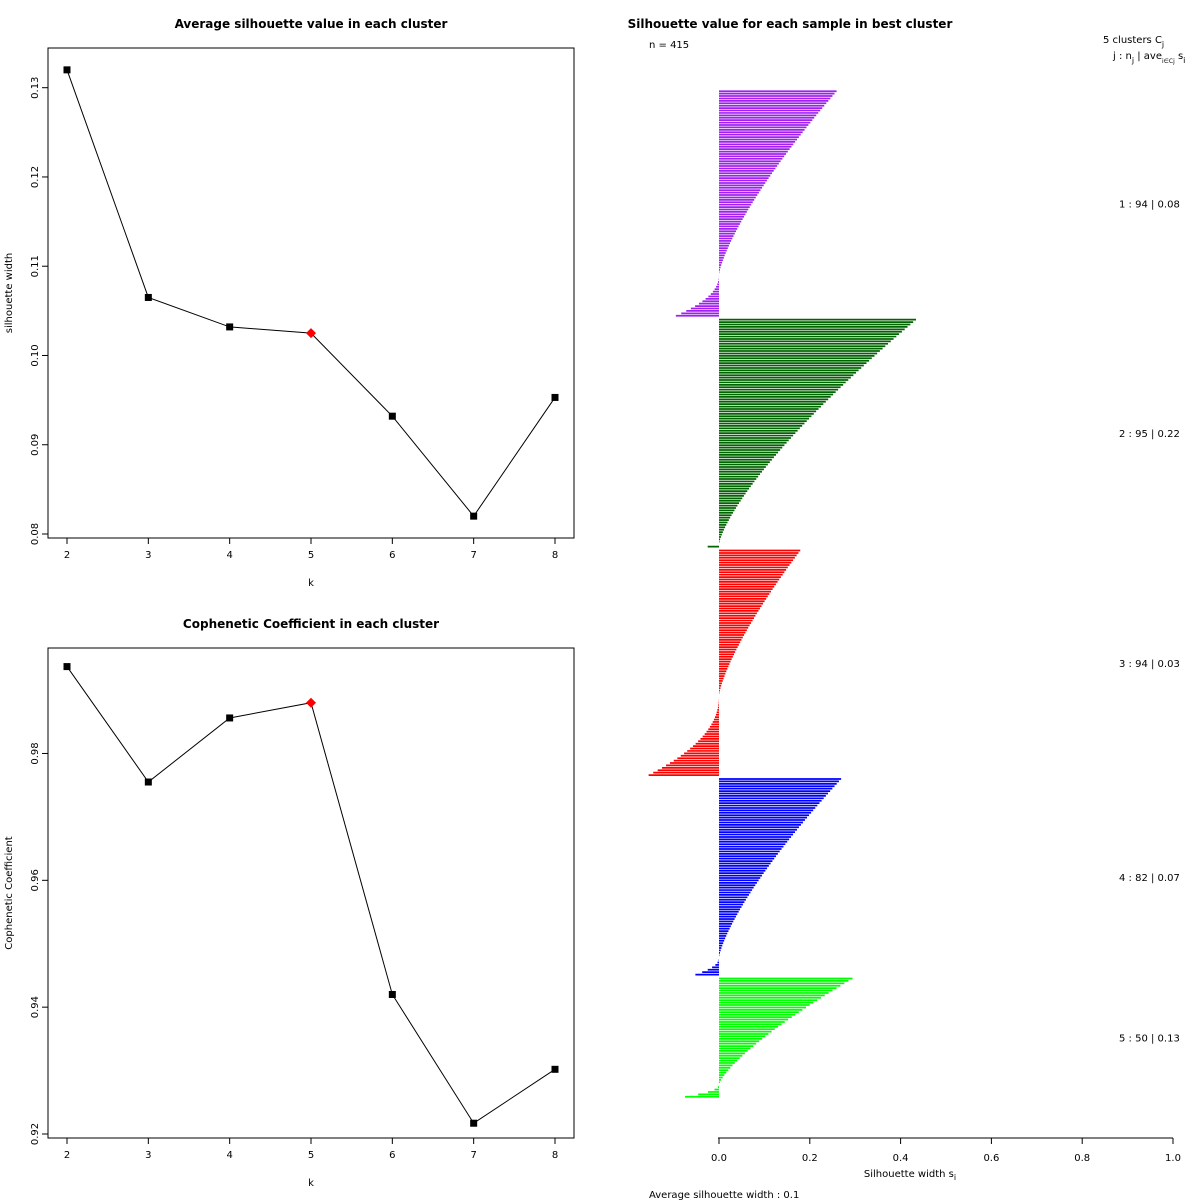 The height and width of the screenshot is (1200, 1200). I want to click on x-tick-label: 0.8, so click(1082, 1158).